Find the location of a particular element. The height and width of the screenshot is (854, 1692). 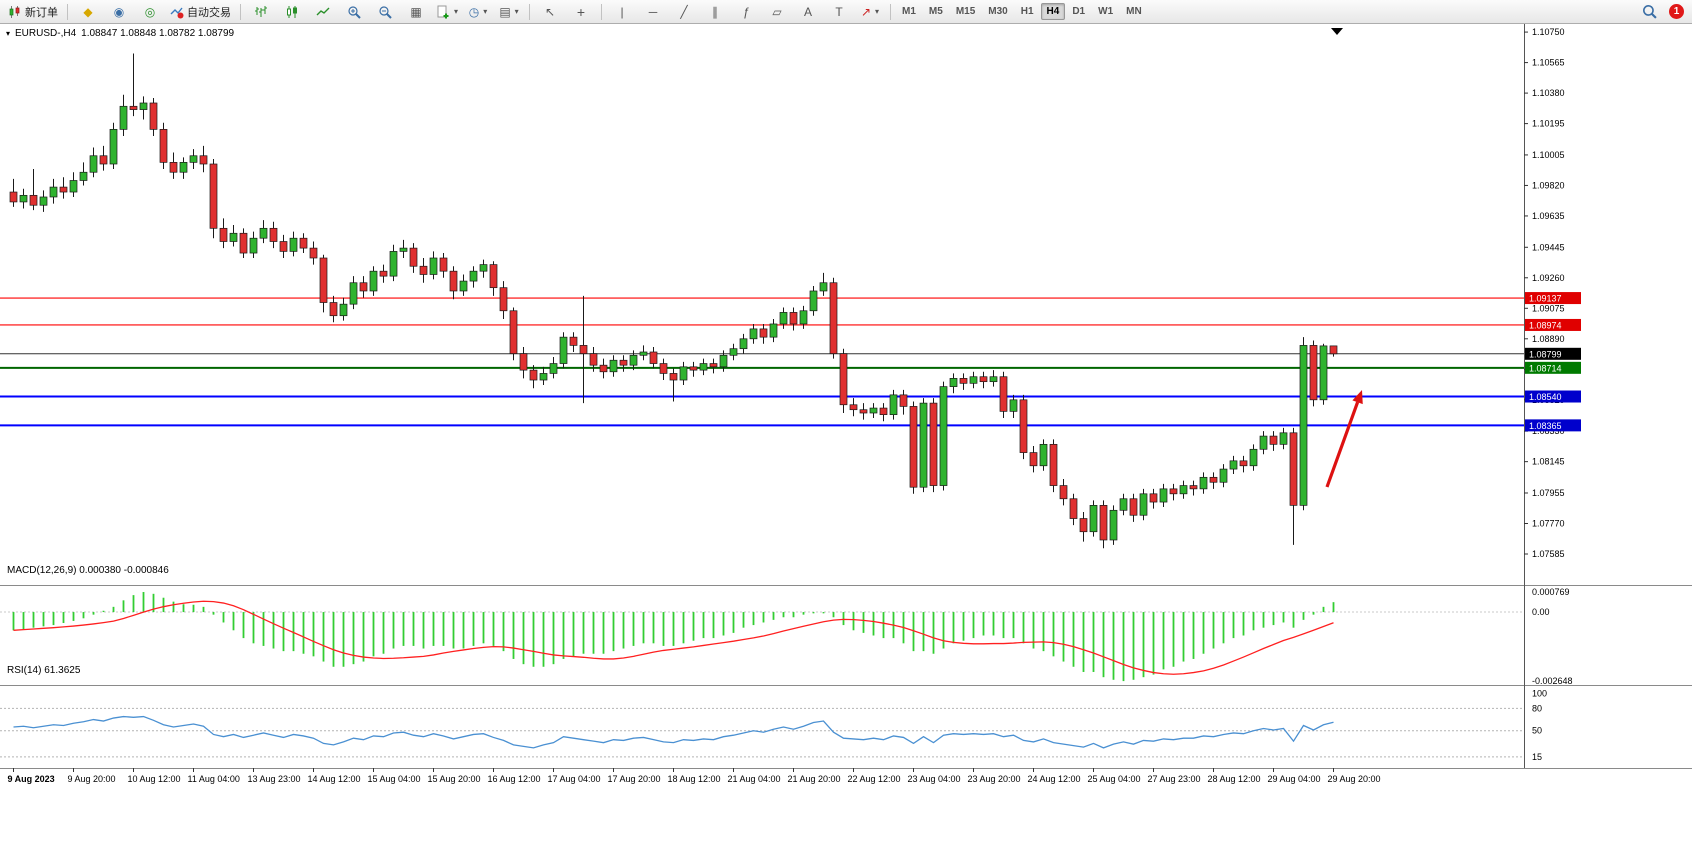

arrows-tool-button: ↗ ▾ is located at coordinates (870, 12).